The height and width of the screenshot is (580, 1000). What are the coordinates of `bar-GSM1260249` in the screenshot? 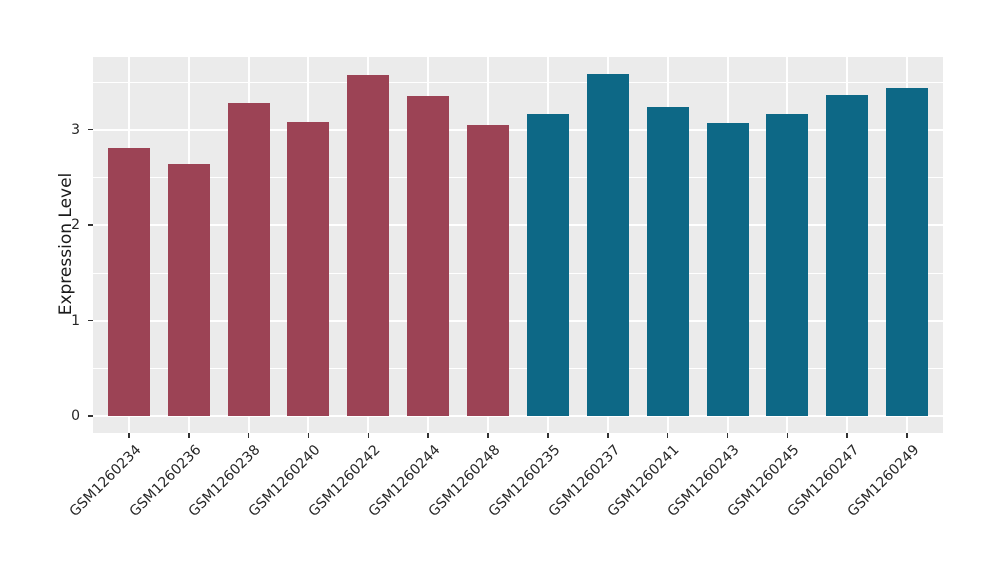 It's located at (907, 252).